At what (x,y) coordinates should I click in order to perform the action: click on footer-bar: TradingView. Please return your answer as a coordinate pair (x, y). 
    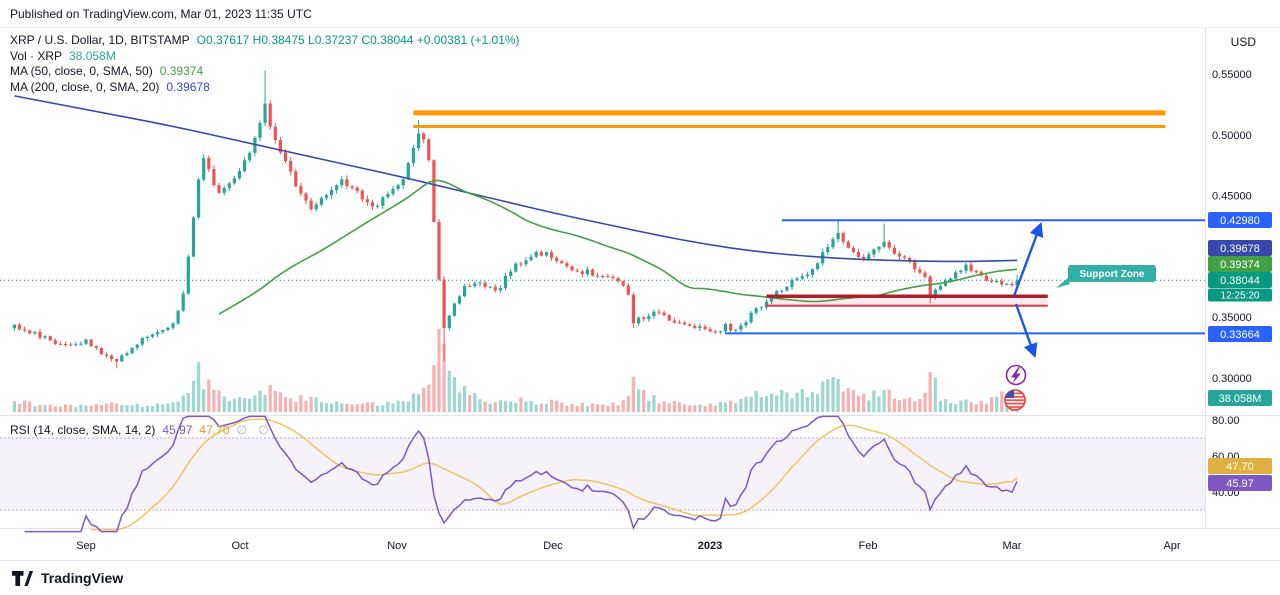
    Looking at the image, I should click on (640, 577).